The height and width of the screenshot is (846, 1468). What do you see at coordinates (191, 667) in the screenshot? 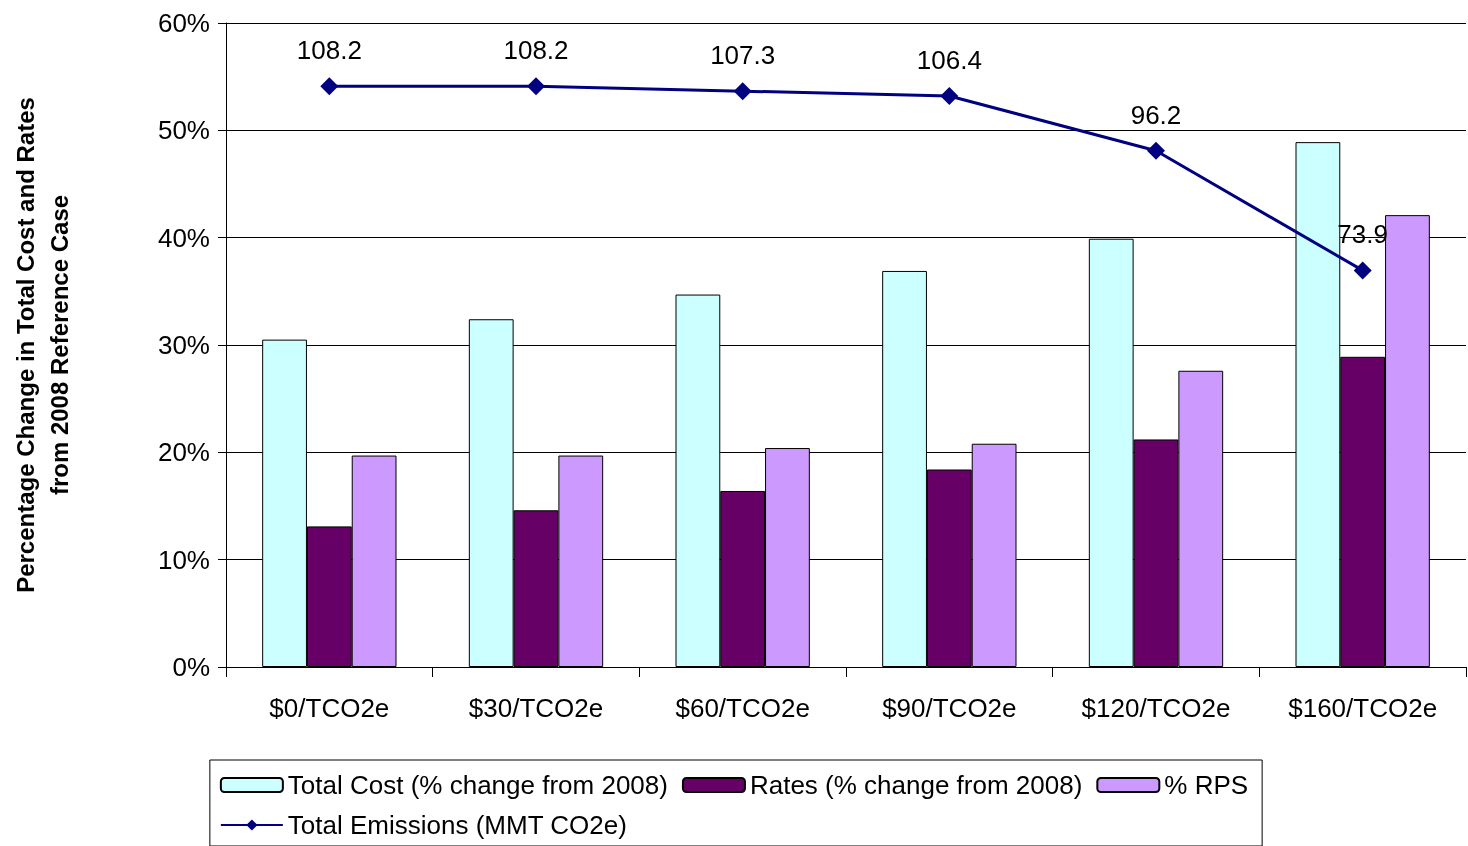
I see `y-tick-label: 0%` at bounding box center [191, 667].